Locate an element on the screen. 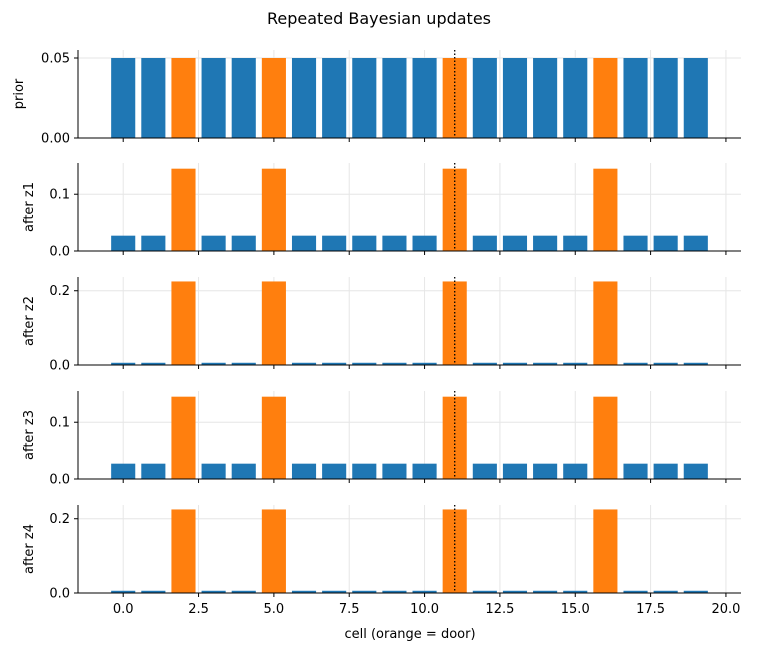 The width and height of the screenshot is (757, 652). y-axis-label: after z1 is located at coordinates (29, 207).